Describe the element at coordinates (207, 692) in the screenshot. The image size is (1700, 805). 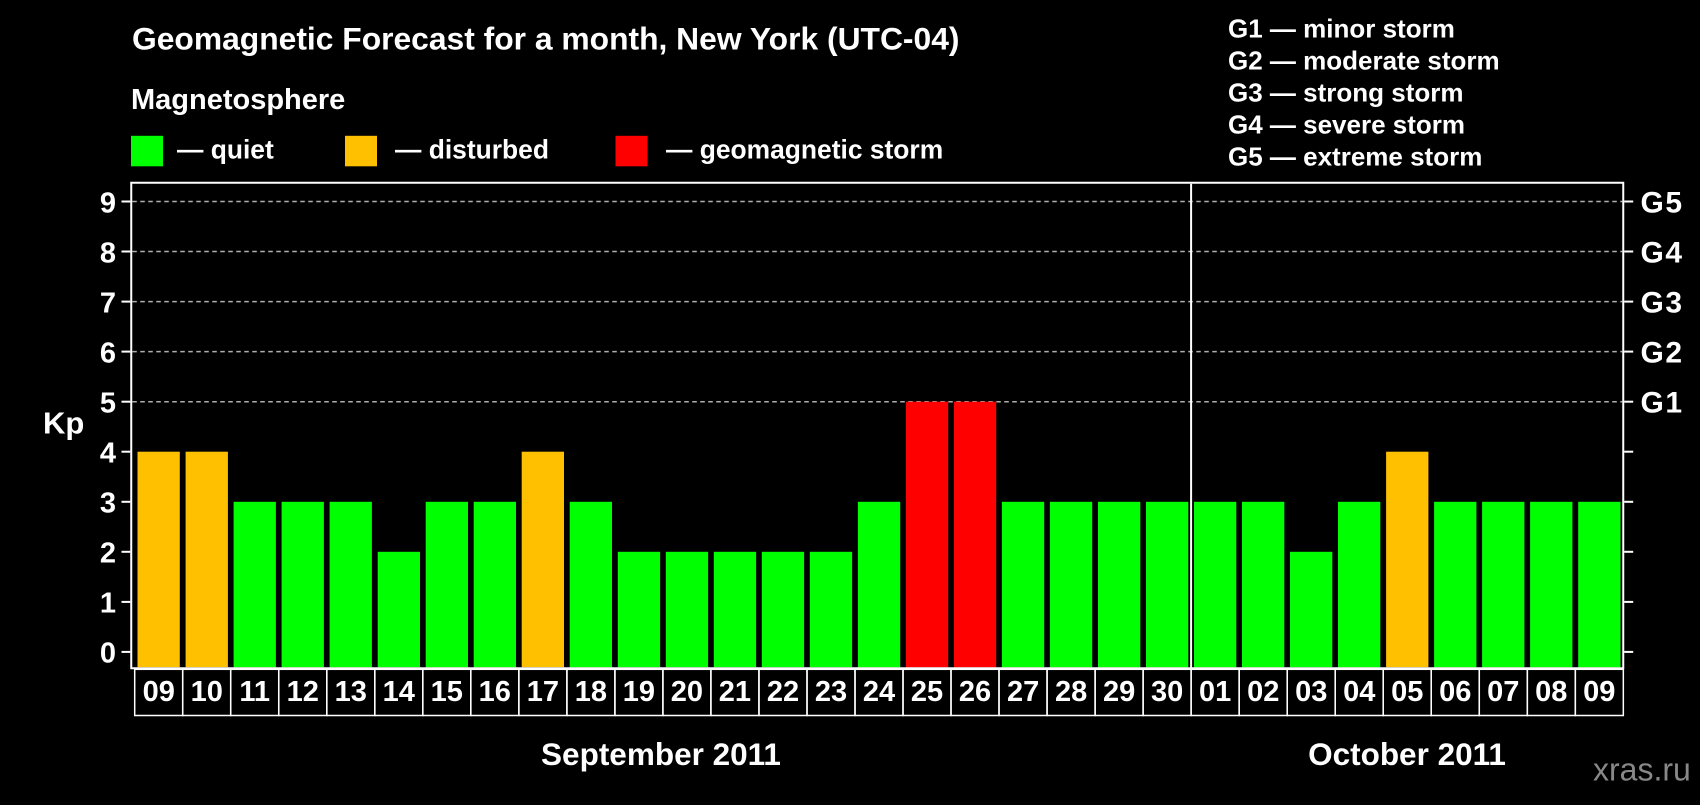
I see `svg-text: 10` at that location.